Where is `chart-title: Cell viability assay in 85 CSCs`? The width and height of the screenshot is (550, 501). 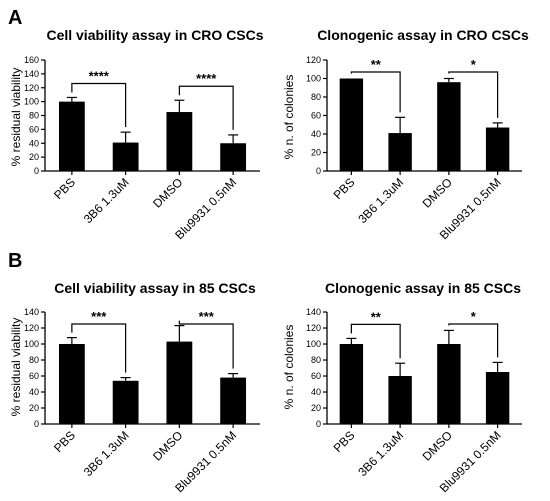
chart-title: Cell viability assay in 85 CSCs is located at coordinates (155, 288).